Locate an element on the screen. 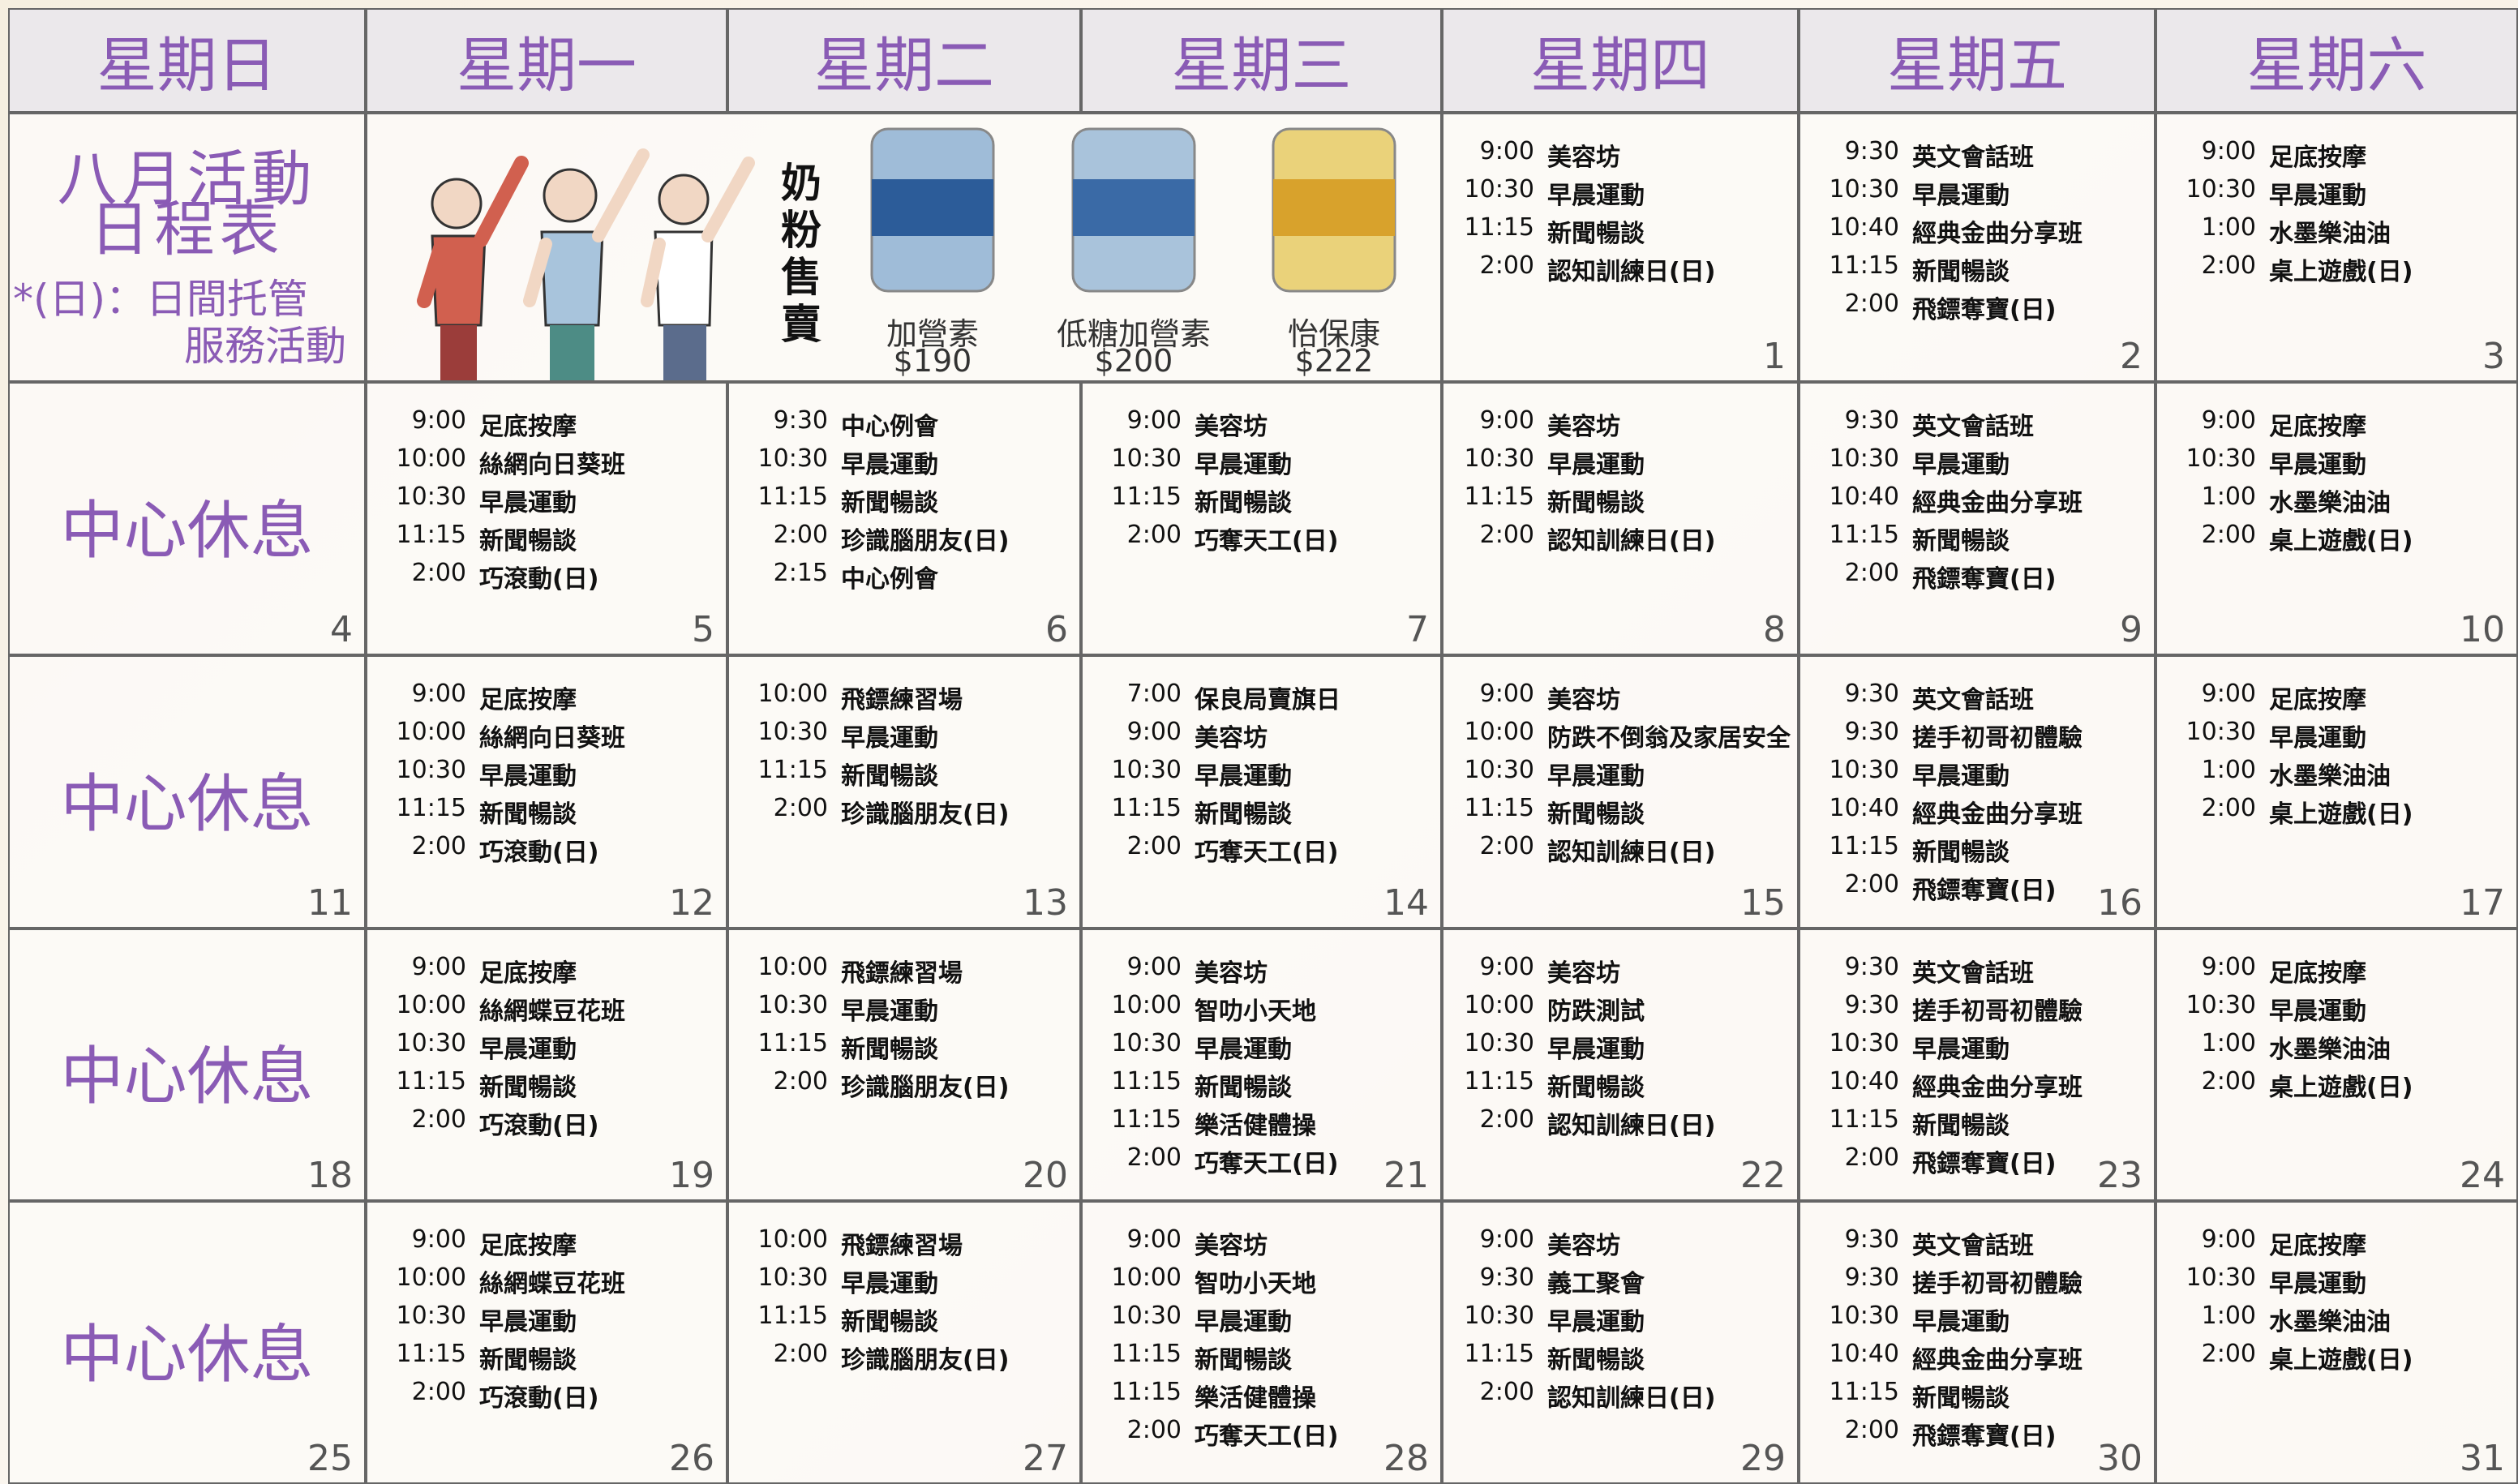 This screenshot has width=2518, height=1484. day-number: 14 is located at coordinates (1406, 903).